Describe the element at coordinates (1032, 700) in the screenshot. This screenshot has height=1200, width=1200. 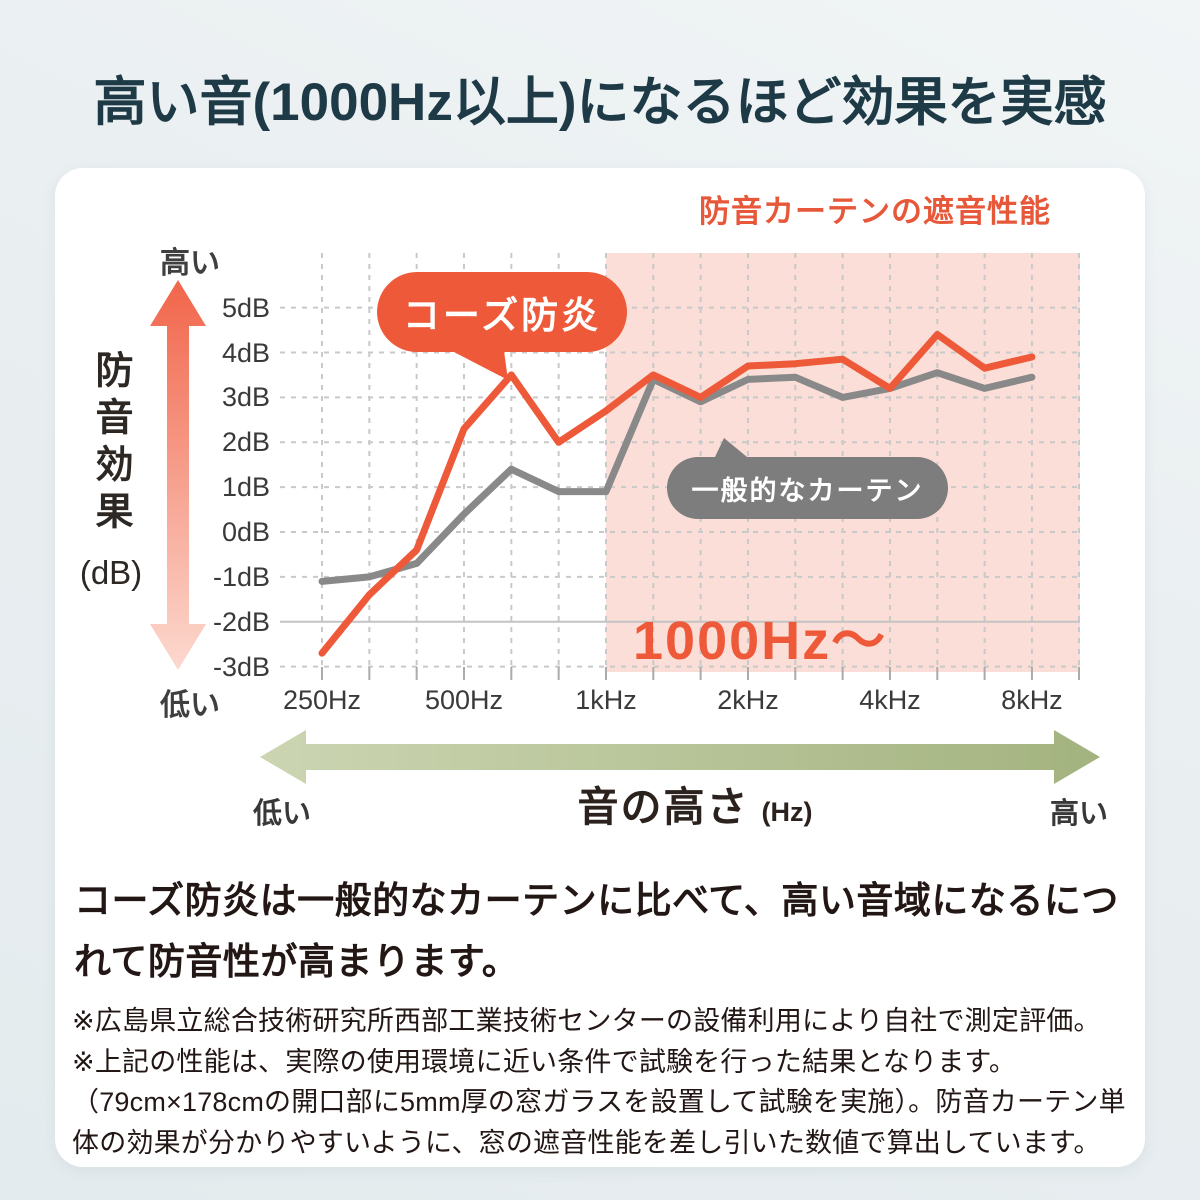
I see `x-tick-label: 8kHz` at that location.